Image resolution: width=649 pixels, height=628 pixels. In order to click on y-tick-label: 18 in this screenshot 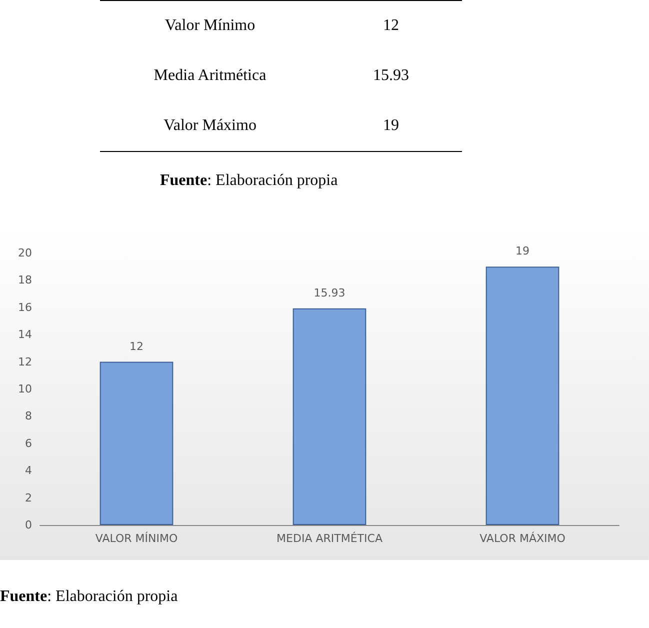, I will do `click(25, 280)`.